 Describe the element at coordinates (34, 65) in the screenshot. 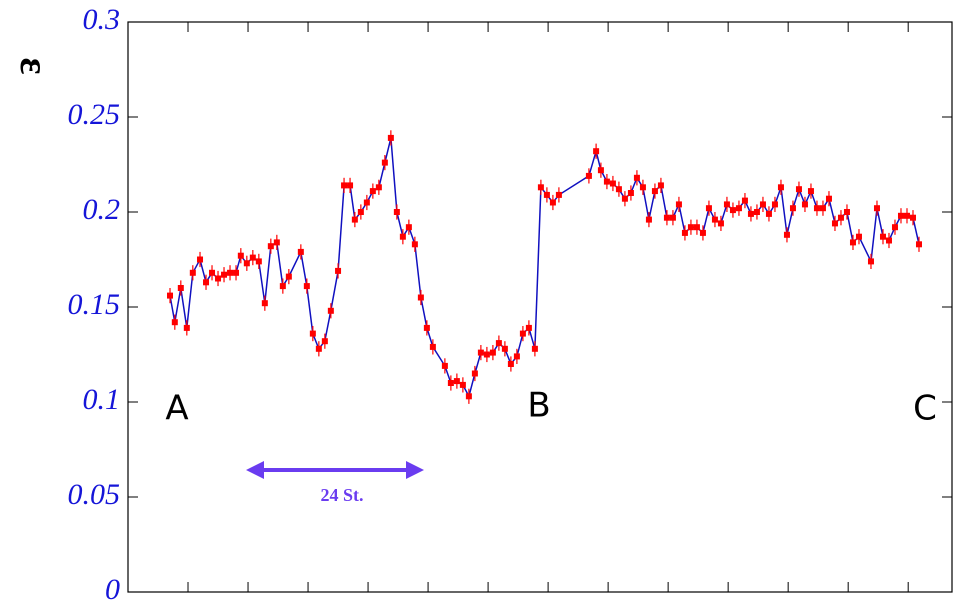

I see `y-axis-label: ε` at that location.